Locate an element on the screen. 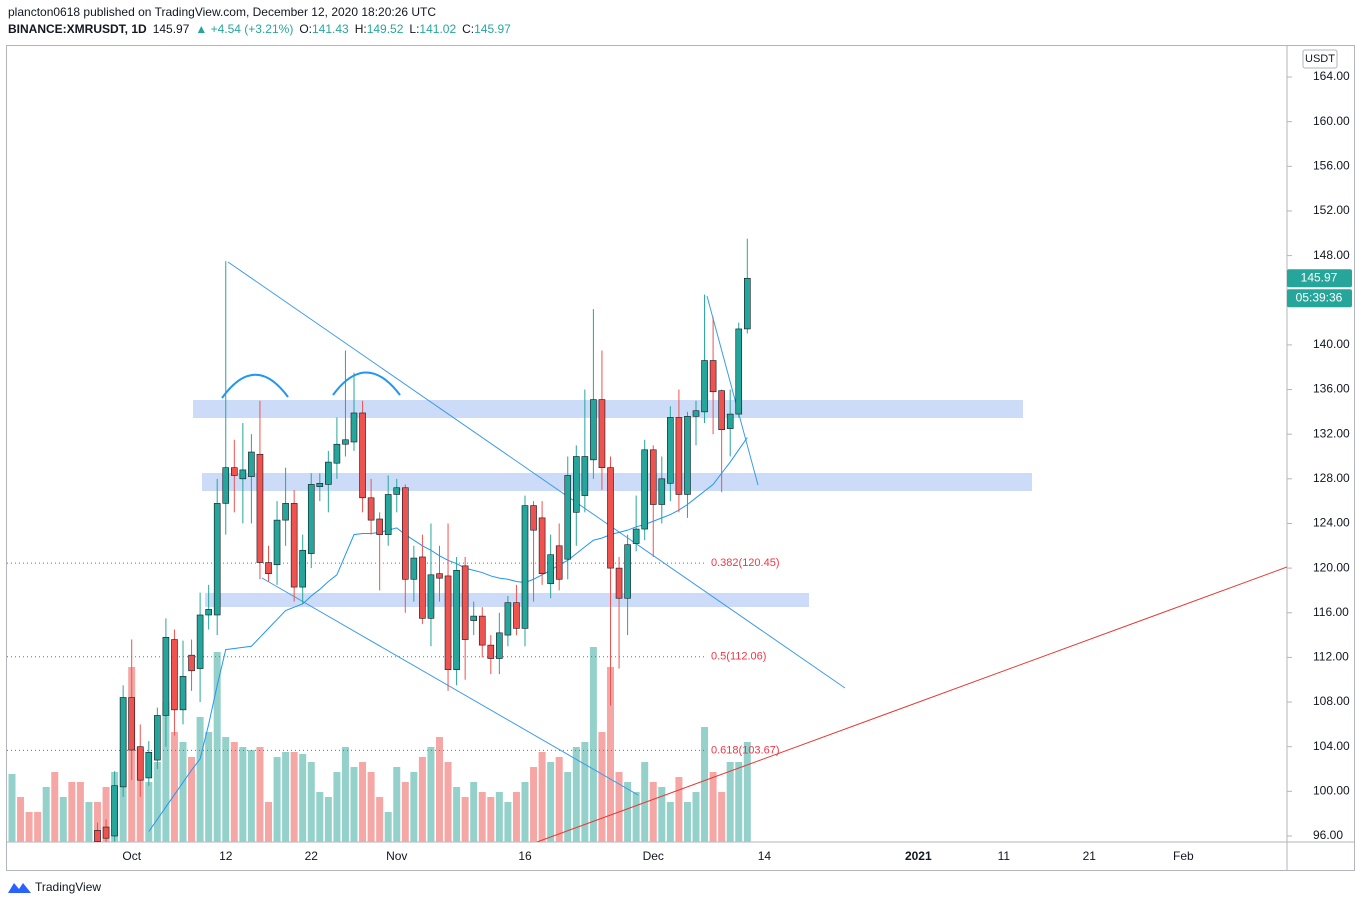  y-tick-label: 152.00 is located at coordinates (1331, 210).